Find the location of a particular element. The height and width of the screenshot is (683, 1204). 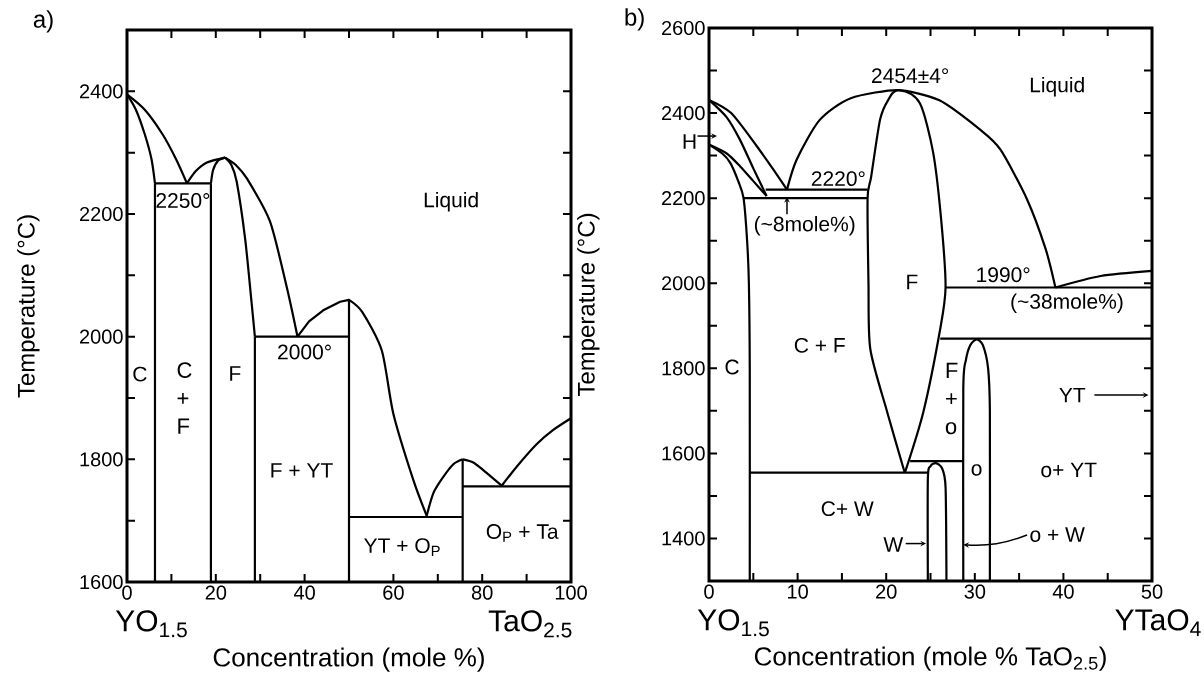

annotation: o+ YT is located at coordinates (1069, 470).